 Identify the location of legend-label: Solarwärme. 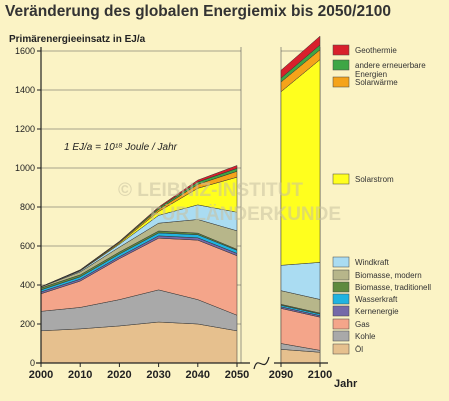
(376, 82).